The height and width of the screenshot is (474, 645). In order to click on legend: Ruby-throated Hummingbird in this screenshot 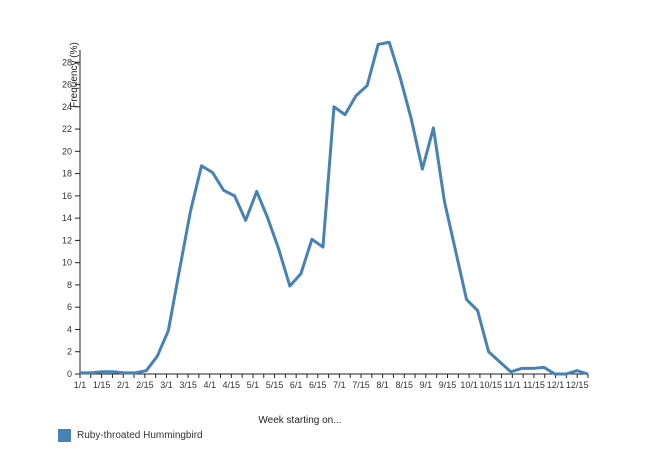, I will do `click(130, 435)`.